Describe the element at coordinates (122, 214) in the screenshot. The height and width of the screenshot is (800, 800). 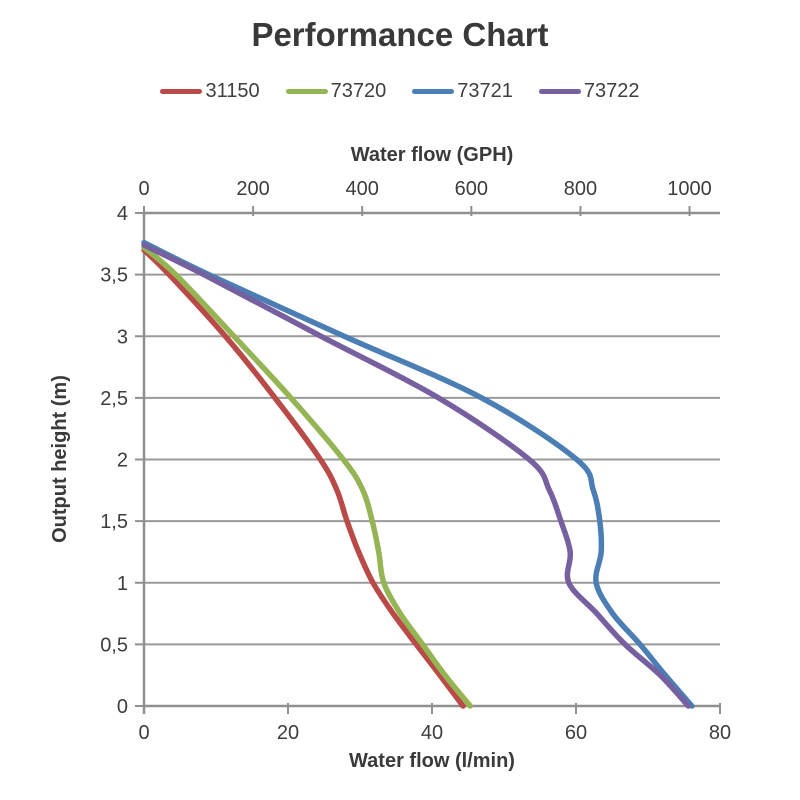
I see `y-tick-label-4: 4` at that location.